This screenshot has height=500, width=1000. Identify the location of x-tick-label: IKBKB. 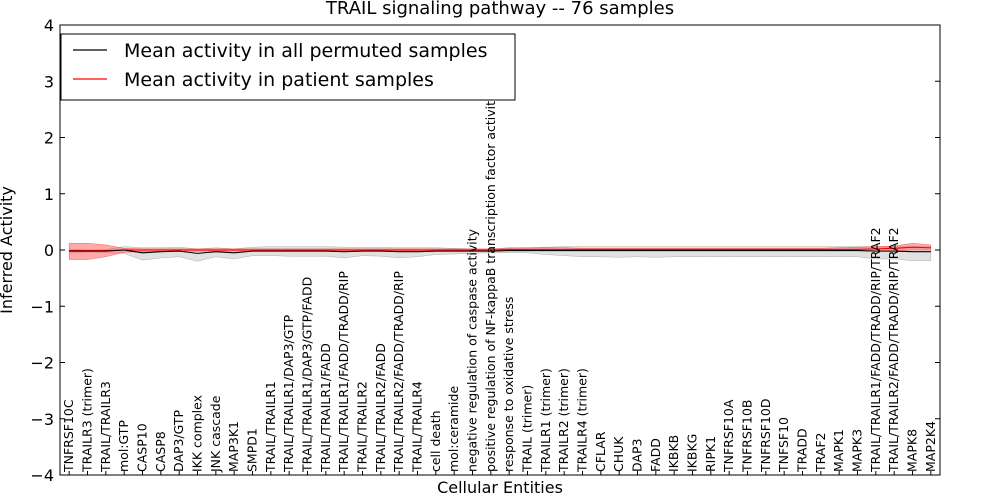
(673, 453).